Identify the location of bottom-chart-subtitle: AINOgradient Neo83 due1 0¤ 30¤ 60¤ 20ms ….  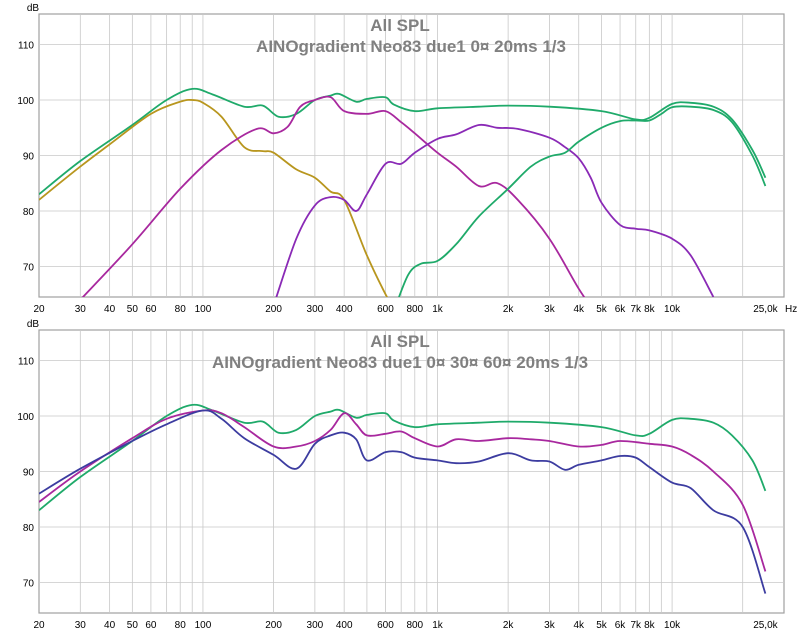
(400, 362).